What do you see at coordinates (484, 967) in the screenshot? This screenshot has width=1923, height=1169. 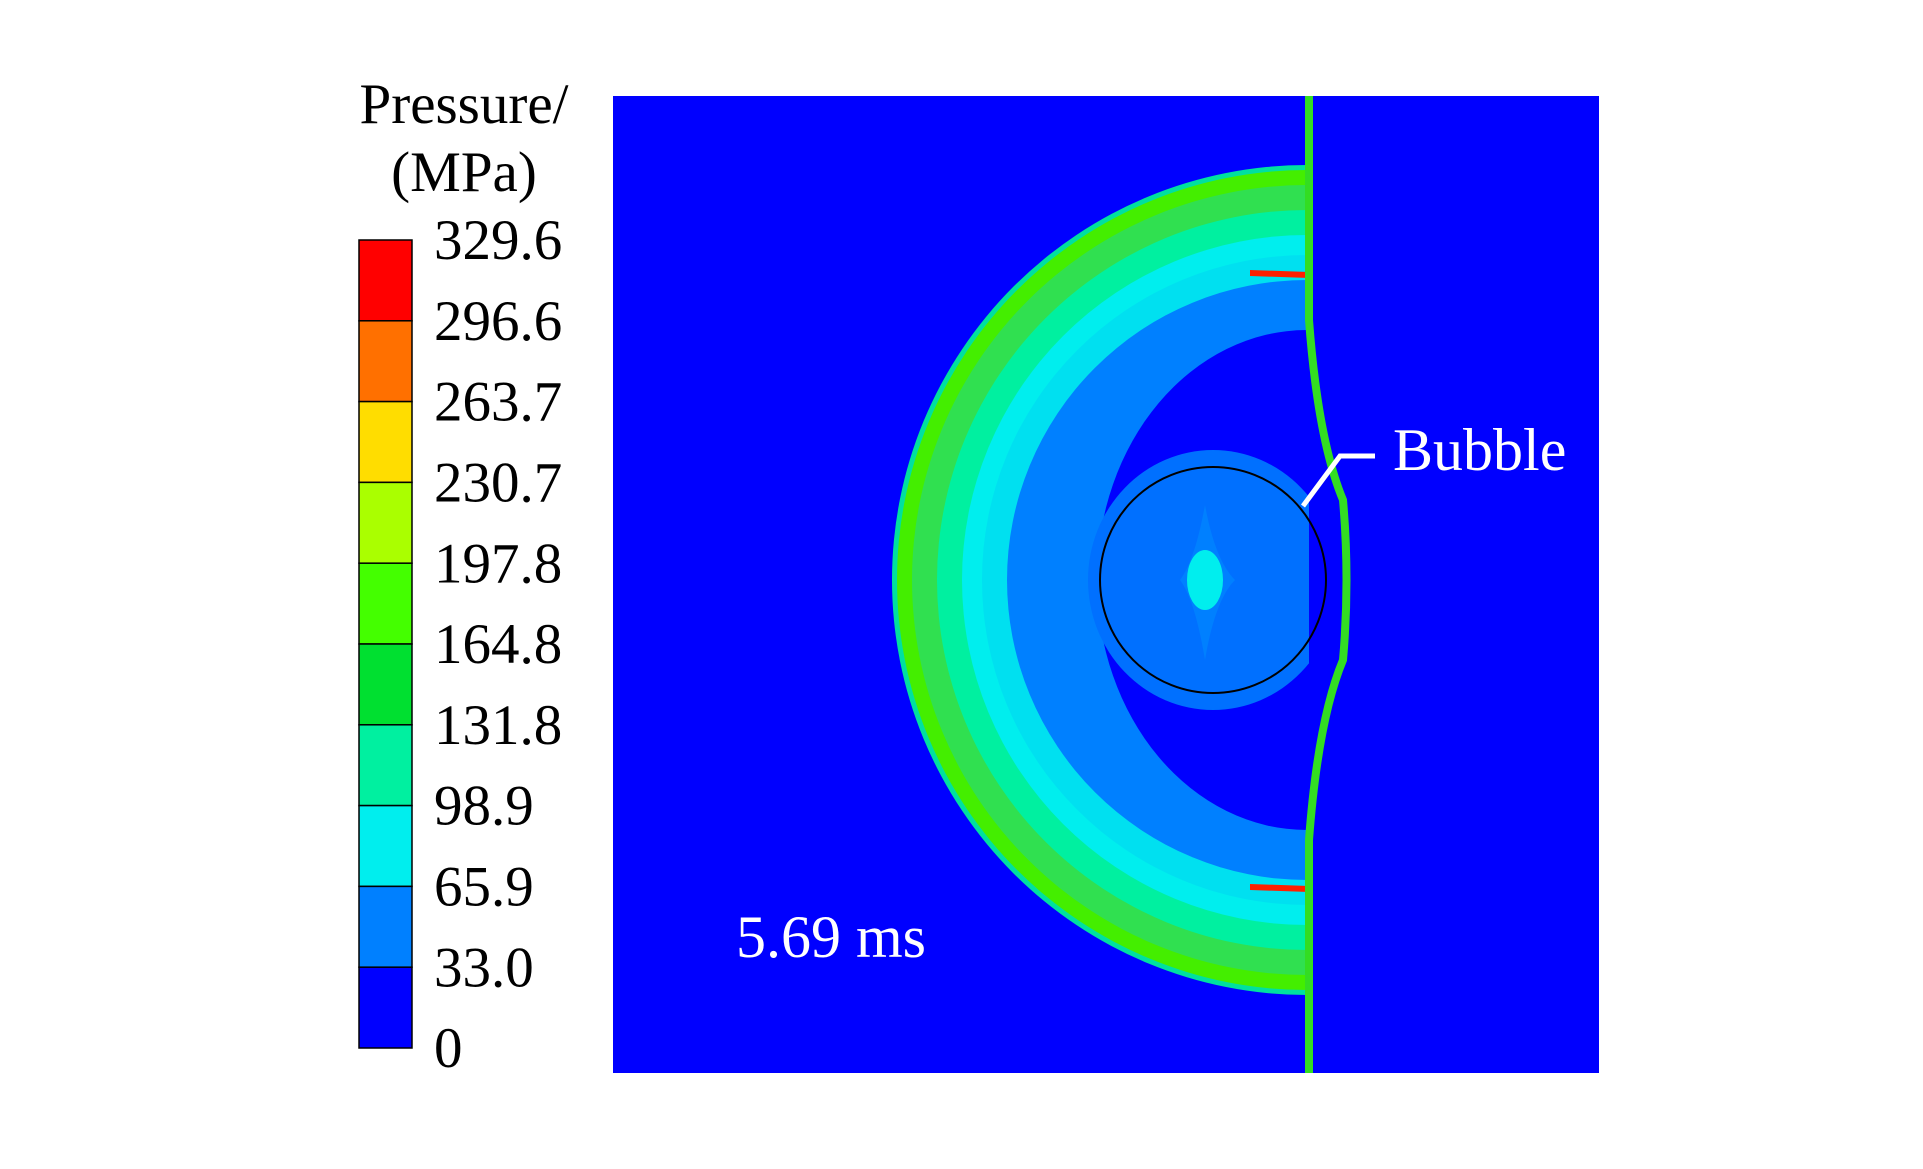 I see `colorbar-label: 33.0` at bounding box center [484, 967].